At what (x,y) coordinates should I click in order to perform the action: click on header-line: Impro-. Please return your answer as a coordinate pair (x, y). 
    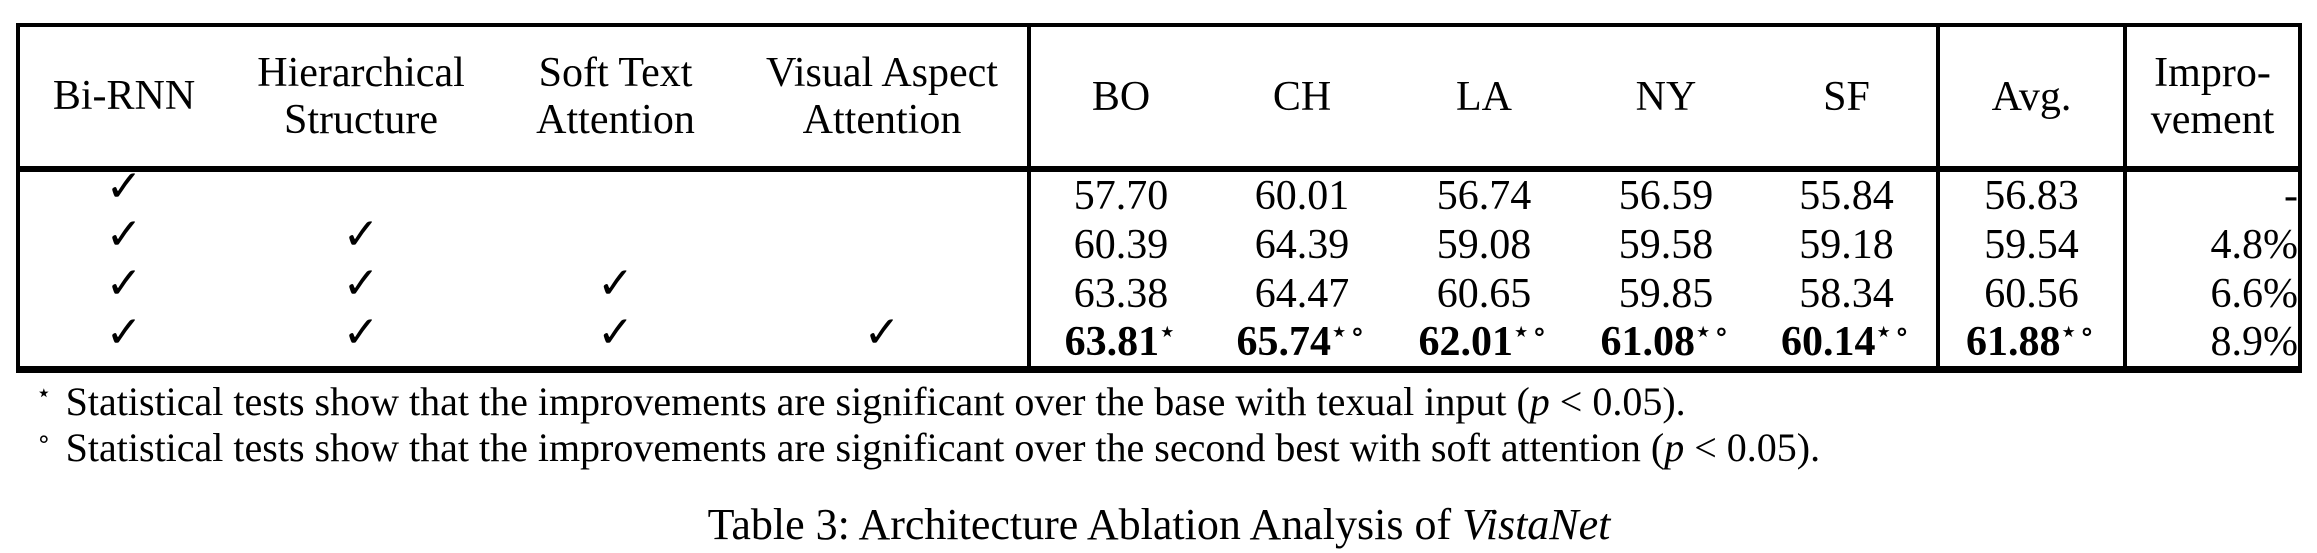
    Looking at the image, I should click on (2212, 72).